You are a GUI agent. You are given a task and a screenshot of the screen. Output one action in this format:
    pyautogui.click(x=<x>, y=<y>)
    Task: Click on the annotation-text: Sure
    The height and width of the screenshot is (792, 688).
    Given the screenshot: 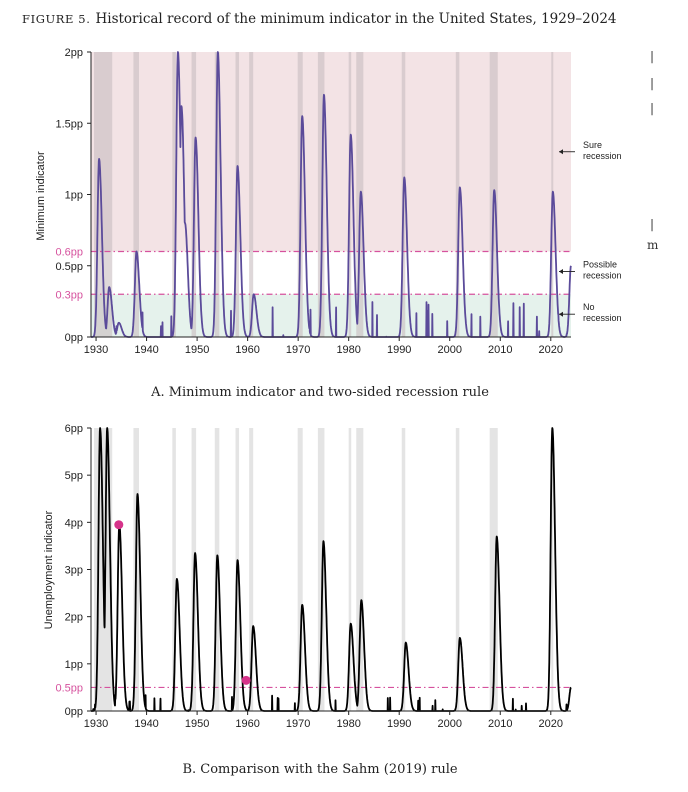 What is the action you would take?
    pyautogui.click(x=592, y=145)
    